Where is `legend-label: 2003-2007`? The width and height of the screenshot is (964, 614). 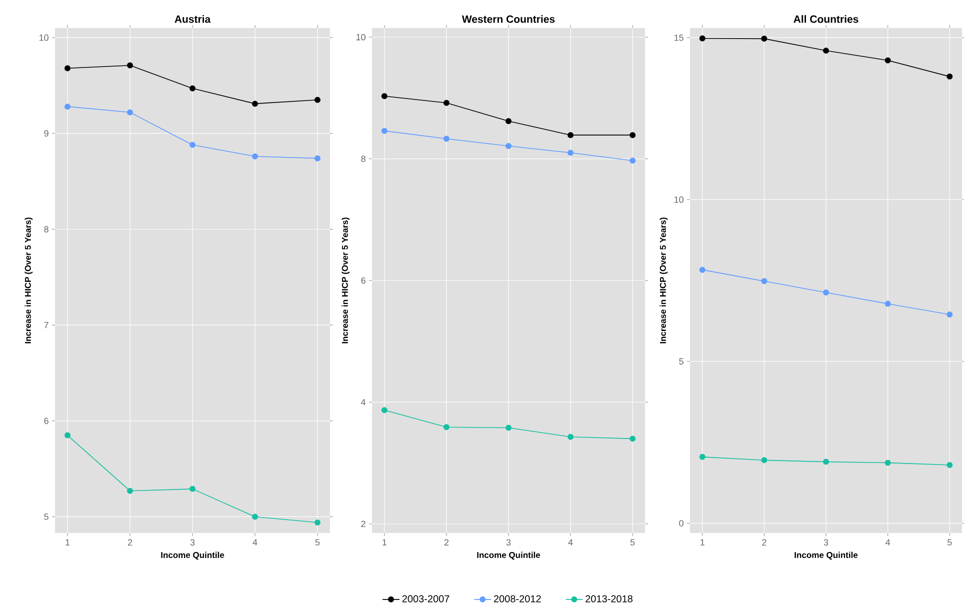 legend-label: 2003-2007 is located at coordinates (426, 598).